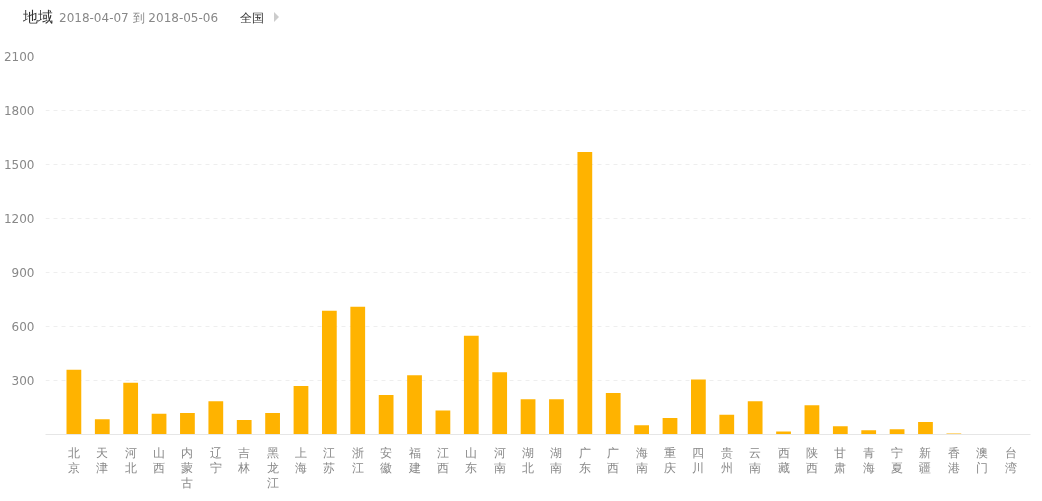  Describe the element at coordinates (73, 460) in the screenshot. I see `x-tick-label: 北京` at that location.